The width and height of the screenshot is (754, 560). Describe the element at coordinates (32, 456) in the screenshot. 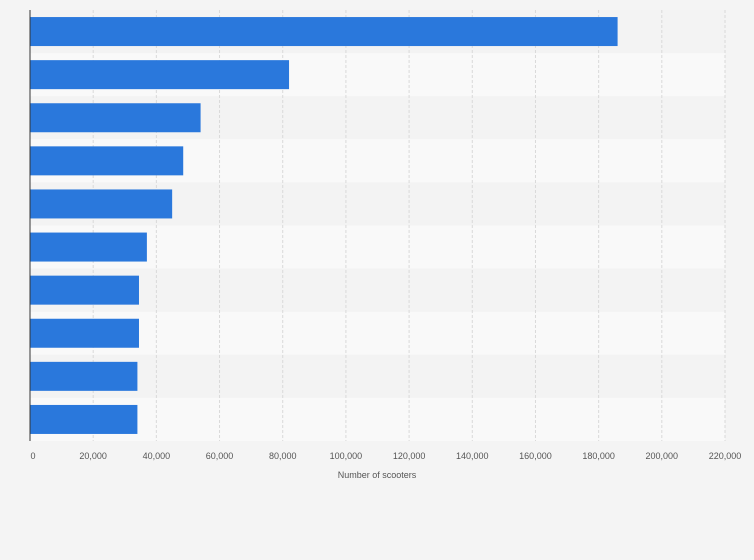

I see `x-tick-label: 0` at that location.